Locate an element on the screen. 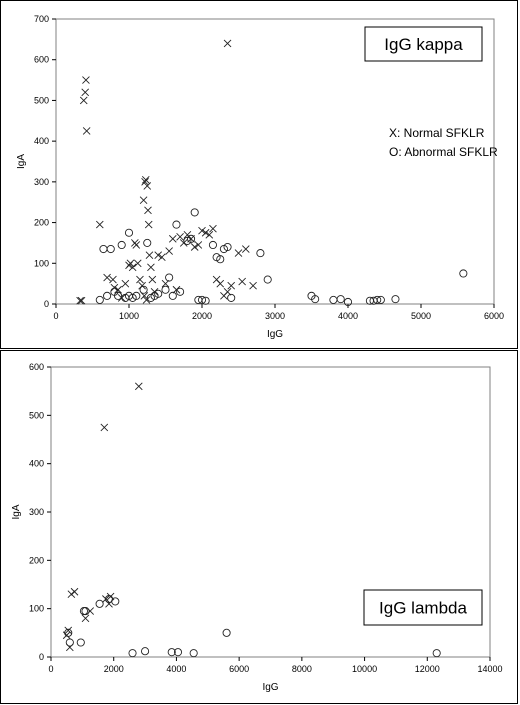 This screenshot has width=520, height=705. x-tick-label: 3000 is located at coordinates (275, 316).